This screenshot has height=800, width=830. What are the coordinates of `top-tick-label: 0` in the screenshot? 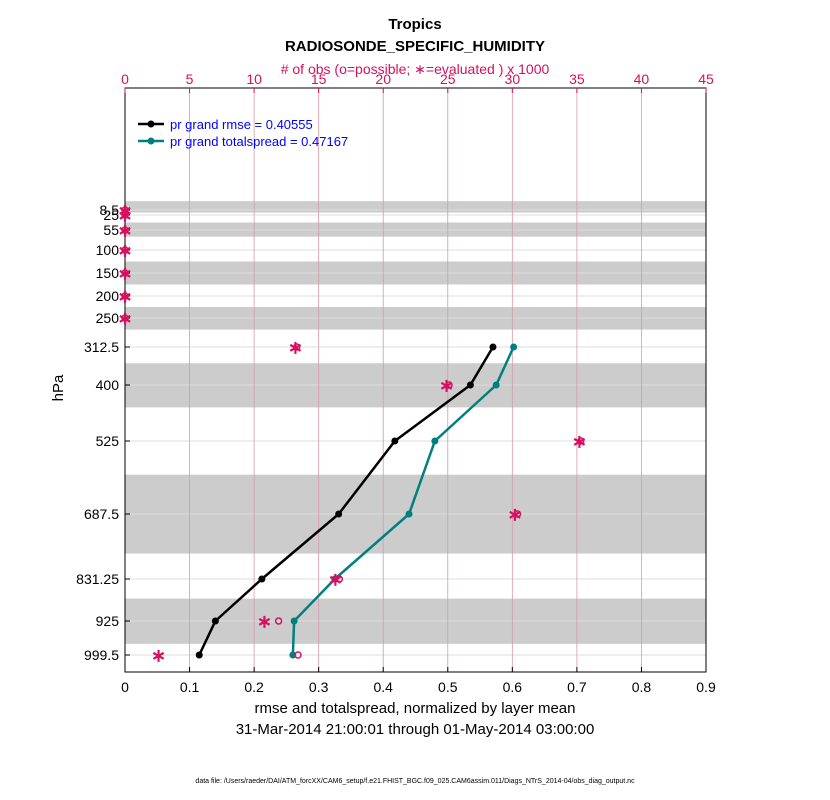 It's located at (125, 79).